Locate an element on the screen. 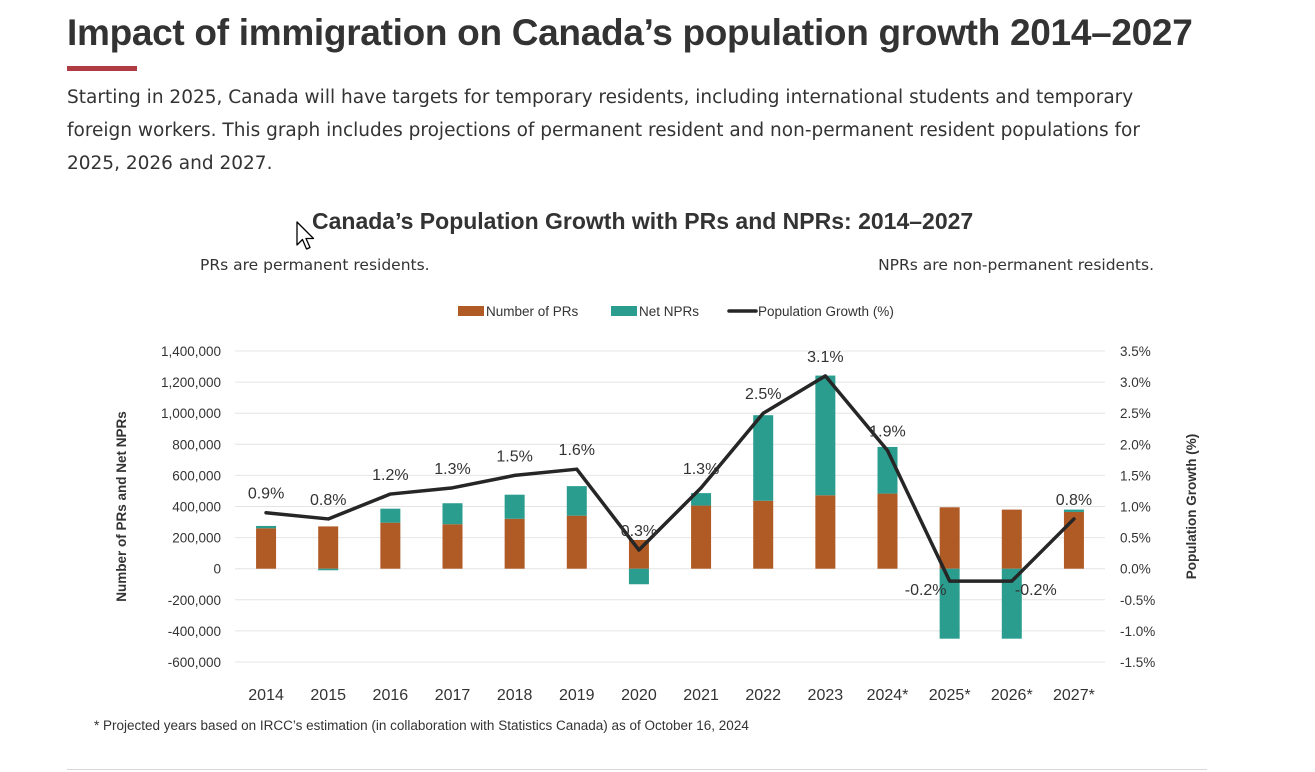  y2-tick-label: -0.5% is located at coordinates (1137, 600).